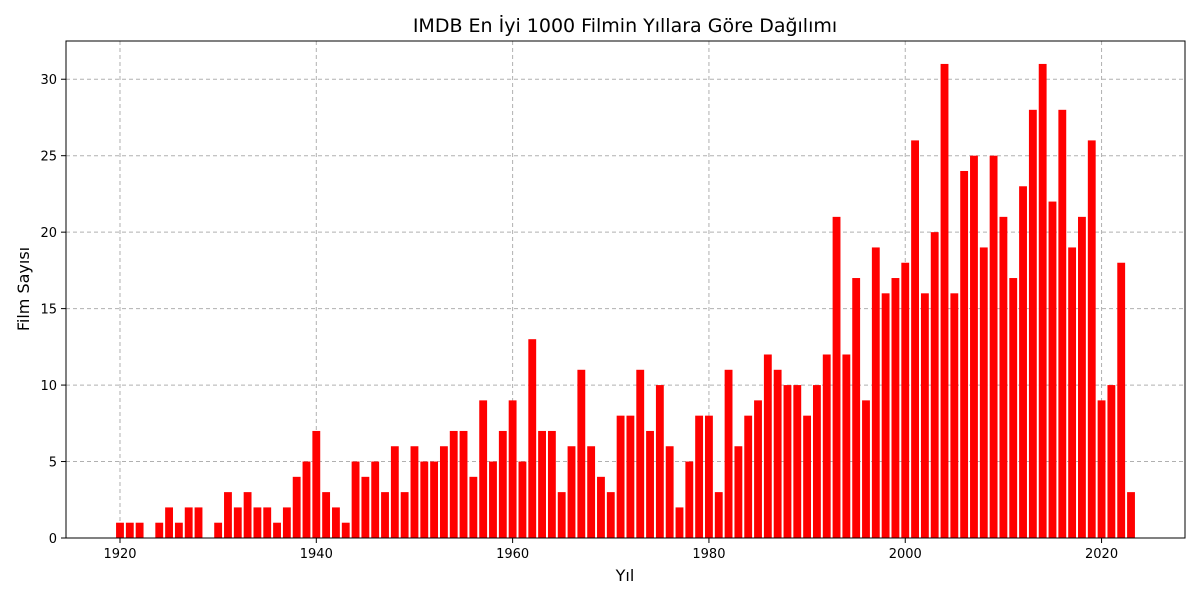 The image size is (1200, 600). I want to click on bar-1968, so click(591, 492).